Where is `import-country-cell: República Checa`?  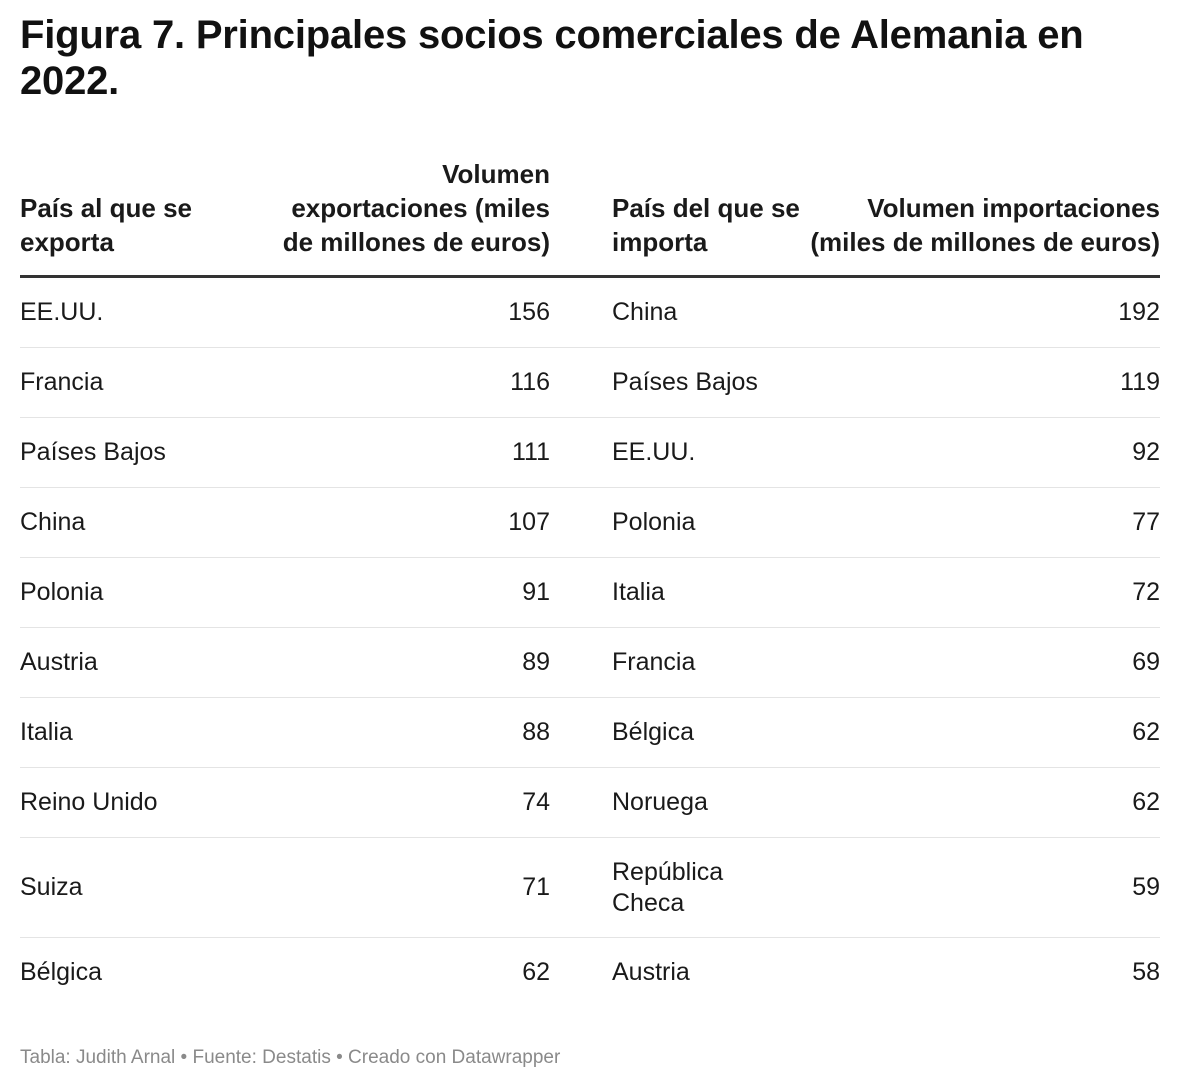
import-country-cell: República Checa is located at coordinates (675, 887).